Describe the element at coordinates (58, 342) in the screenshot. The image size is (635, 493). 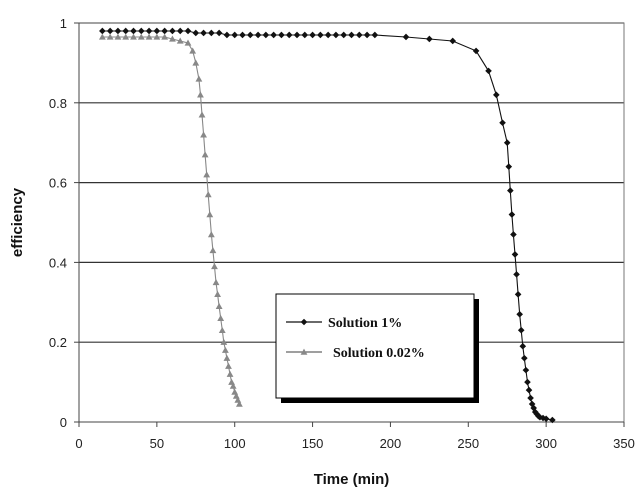
I see `y-tick-label-1: 0.2` at that location.